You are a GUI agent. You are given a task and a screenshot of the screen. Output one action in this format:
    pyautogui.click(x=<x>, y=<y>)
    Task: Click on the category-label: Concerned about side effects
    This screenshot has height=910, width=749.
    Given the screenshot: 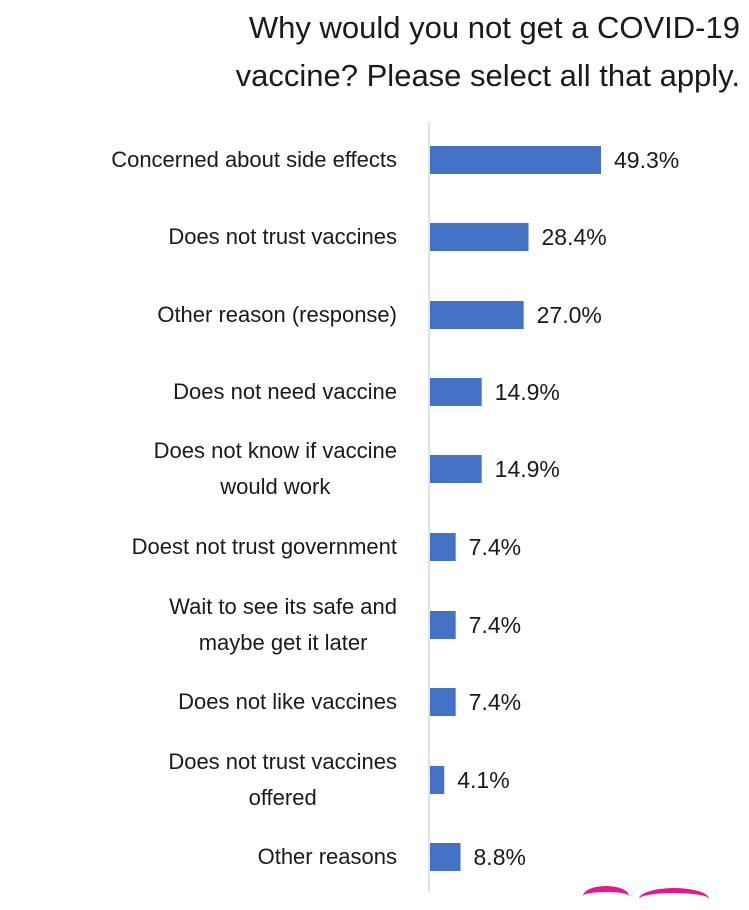 What is the action you would take?
    pyautogui.click(x=254, y=159)
    